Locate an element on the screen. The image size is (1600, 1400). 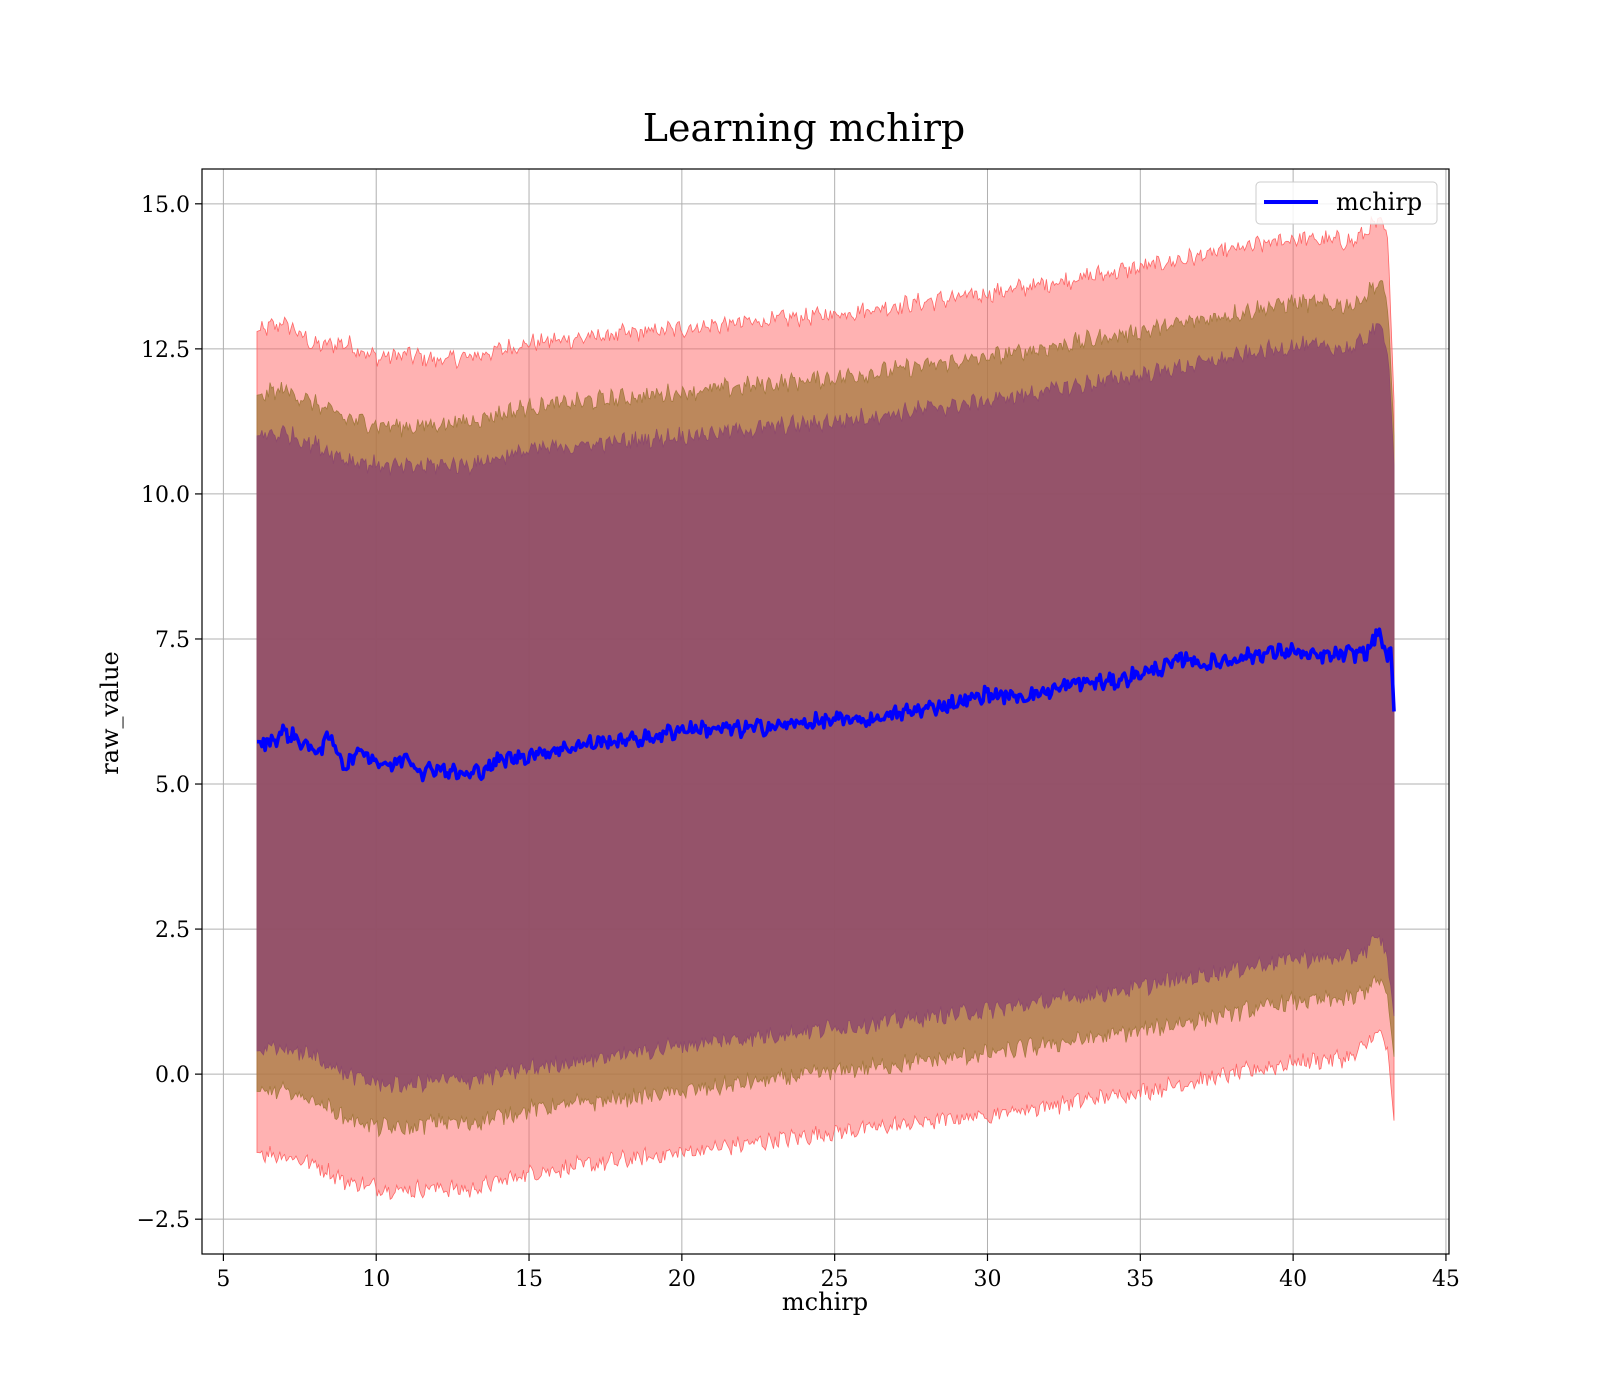
x-axis-ticks: 5 10 15 20 25 30 35 40 45 is located at coordinates (838, 1273).